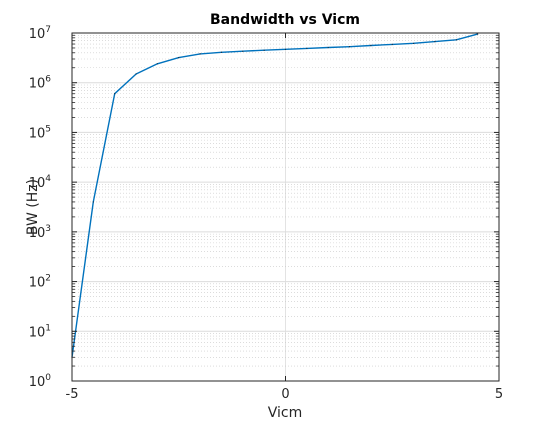 This screenshot has width=550, height=427. What do you see at coordinates (499, 394) in the screenshot?
I see `x-tick-label: 5` at bounding box center [499, 394].